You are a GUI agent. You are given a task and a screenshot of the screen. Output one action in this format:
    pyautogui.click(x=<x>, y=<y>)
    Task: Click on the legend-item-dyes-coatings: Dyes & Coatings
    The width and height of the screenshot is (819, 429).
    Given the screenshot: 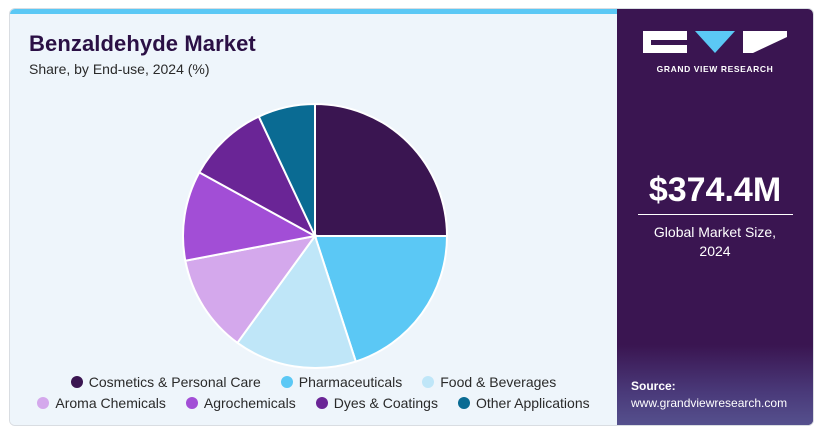 What is the action you would take?
    pyautogui.click(x=376, y=403)
    